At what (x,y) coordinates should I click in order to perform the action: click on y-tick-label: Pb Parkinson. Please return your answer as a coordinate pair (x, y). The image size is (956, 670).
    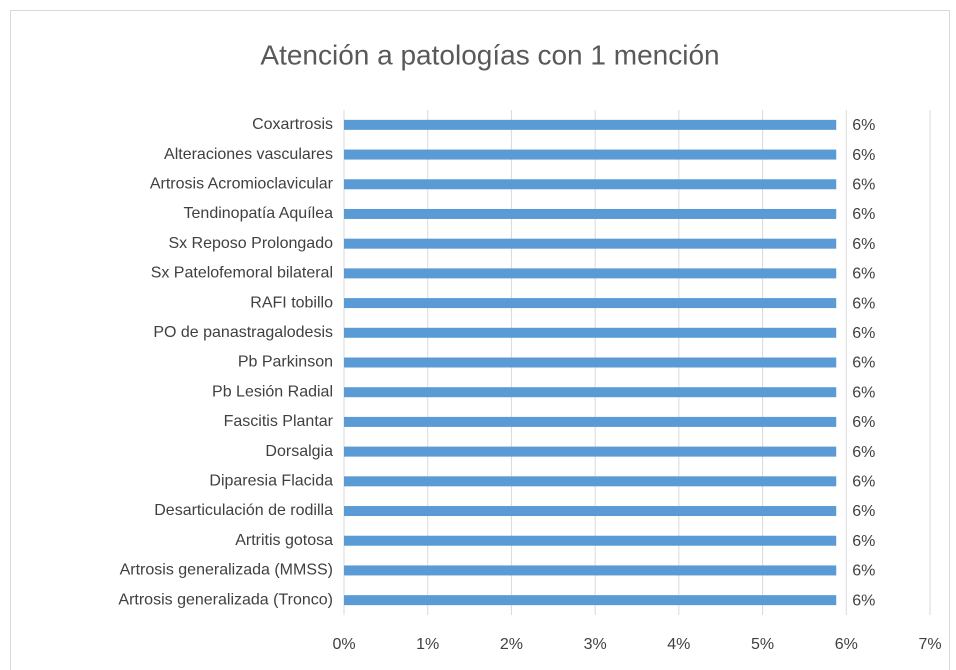
    Looking at the image, I should click on (285, 362).